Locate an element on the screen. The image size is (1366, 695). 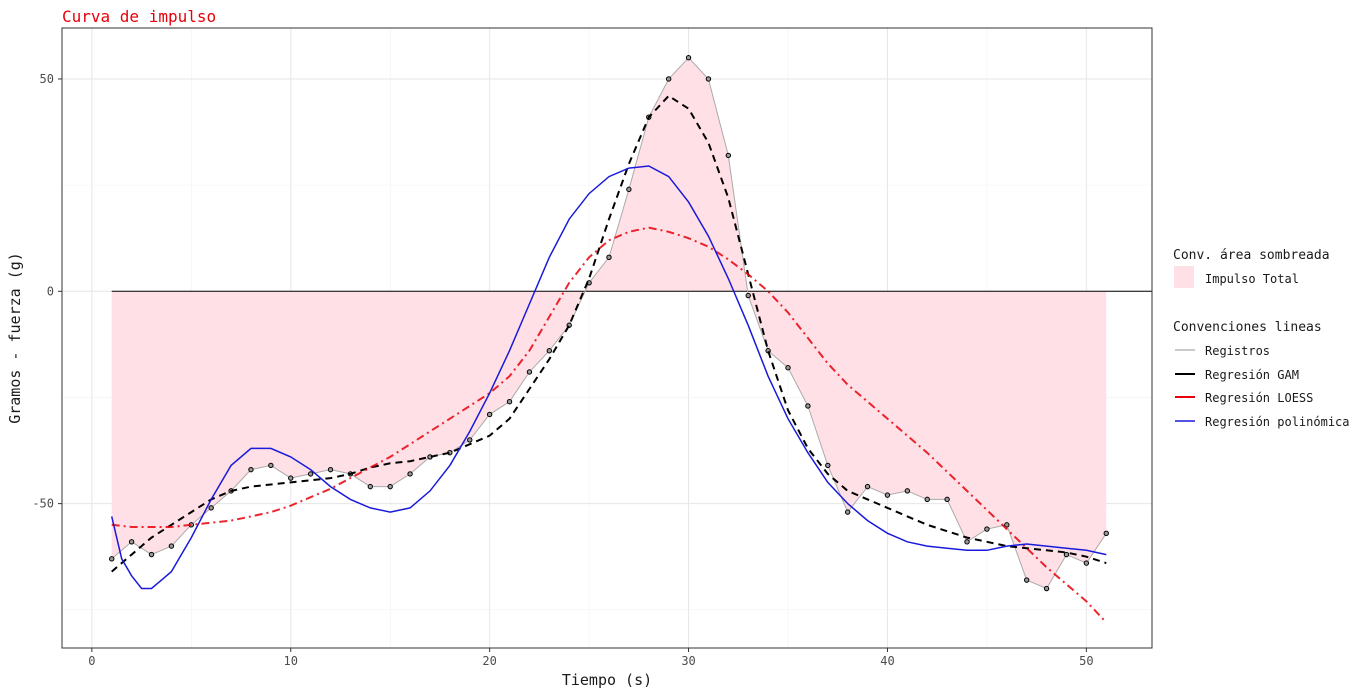
y-tick-label: -50 is located at coordinates (43, 504).